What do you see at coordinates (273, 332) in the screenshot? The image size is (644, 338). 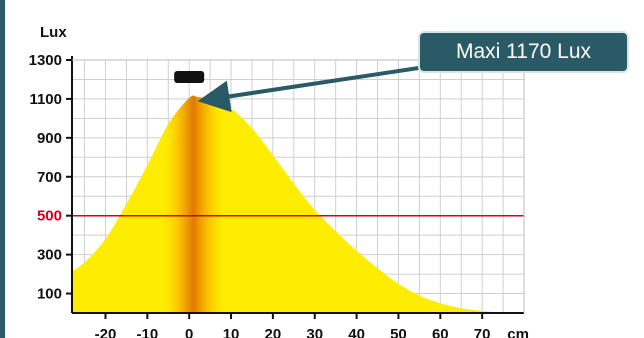 I see `x-tick-label: 20` at bounding box center [273, 332].